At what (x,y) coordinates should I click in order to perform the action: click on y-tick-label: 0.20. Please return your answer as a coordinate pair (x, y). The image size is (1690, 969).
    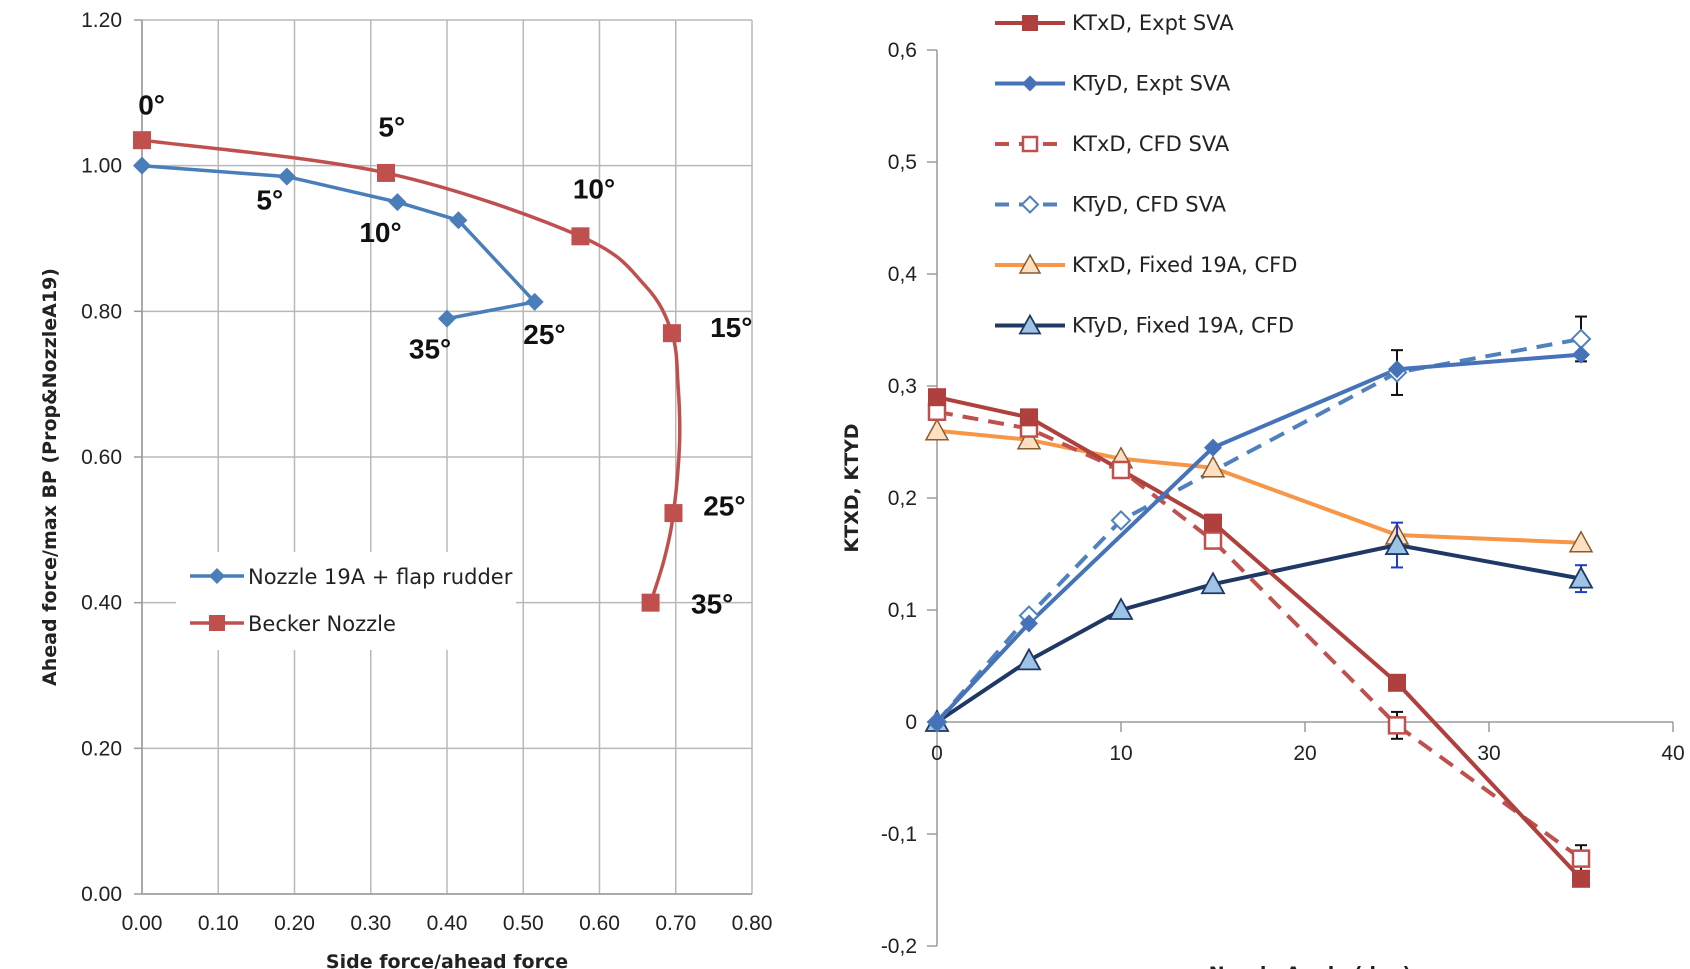
    Looking at the image, I should click on (101, 748).